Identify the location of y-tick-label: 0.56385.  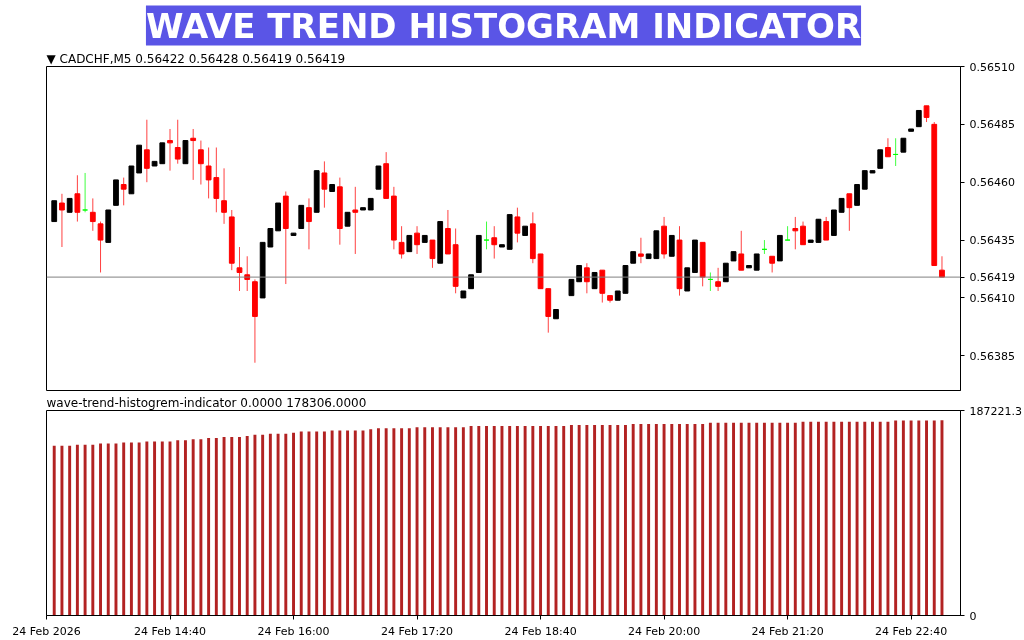
(992, 356).